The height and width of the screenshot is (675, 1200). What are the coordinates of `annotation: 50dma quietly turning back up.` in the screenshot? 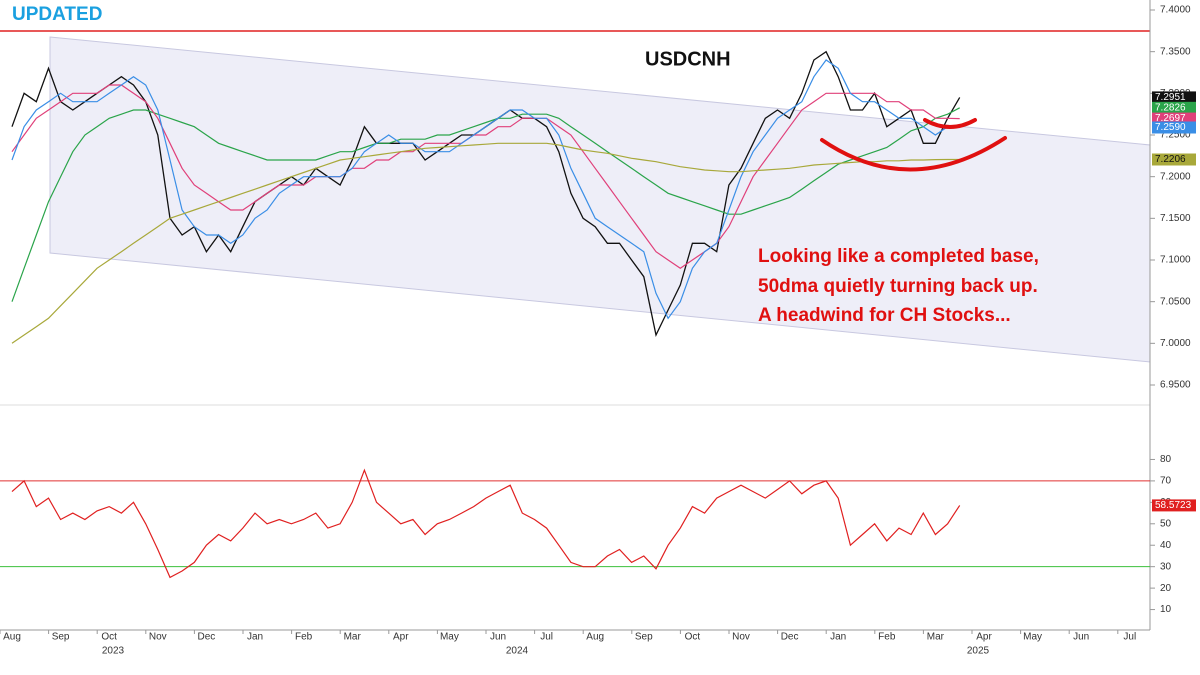 It's located at (898, 286).